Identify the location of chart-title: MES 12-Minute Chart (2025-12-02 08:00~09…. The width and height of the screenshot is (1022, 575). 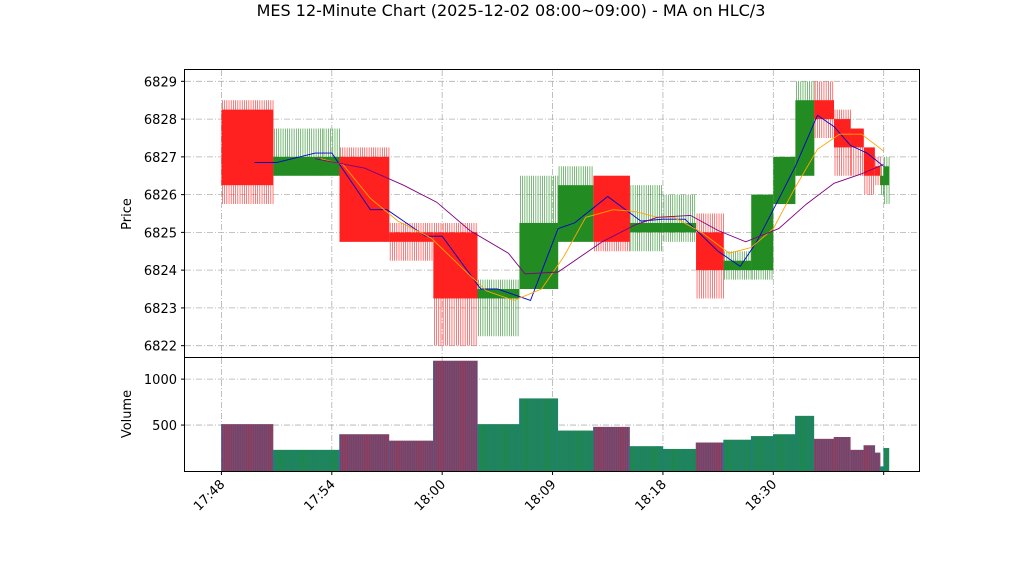
(511, 10).